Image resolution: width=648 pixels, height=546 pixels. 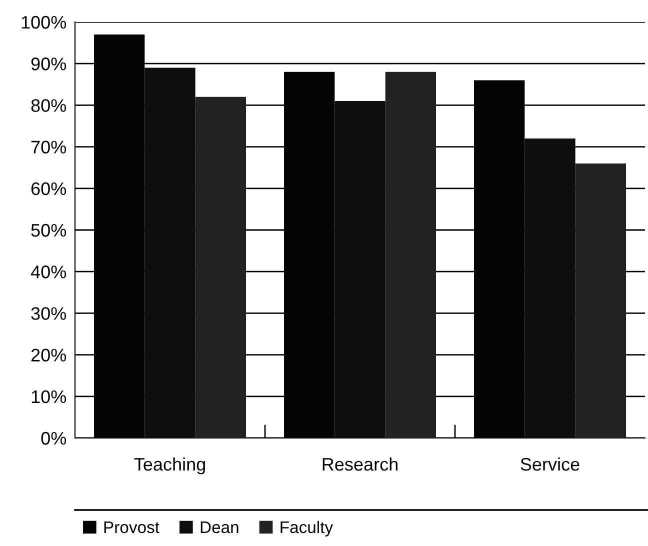 I want to click on y-tick-label: 0%, so click(x=53, y=438).